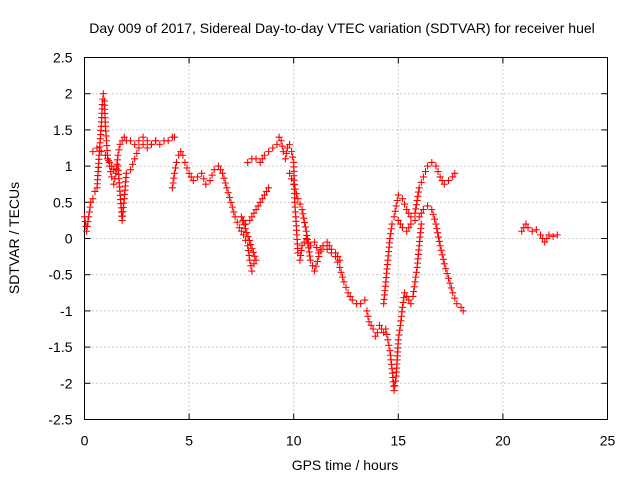  I want to click on y-tick-label: 1.5, so click(63, 130).